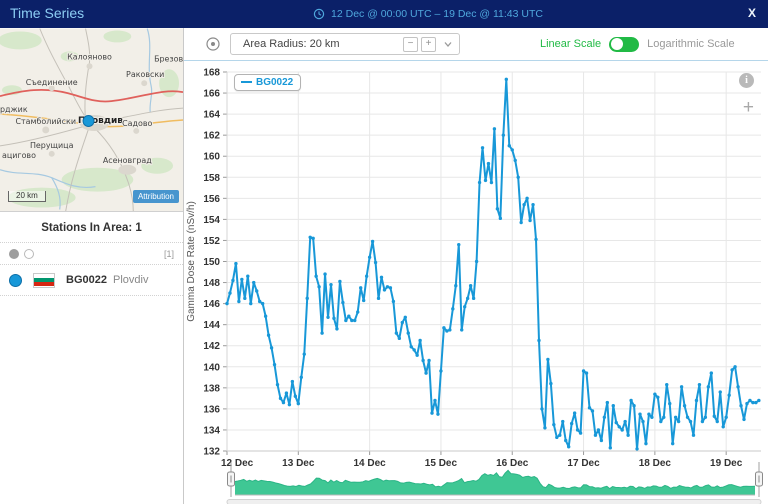 The height and width of the screenshot is (504, 768). What do you see at coordinates (15, 280) in the screenshot?
I see `station-marker-dot-icon` at bounding box center [15, 280].